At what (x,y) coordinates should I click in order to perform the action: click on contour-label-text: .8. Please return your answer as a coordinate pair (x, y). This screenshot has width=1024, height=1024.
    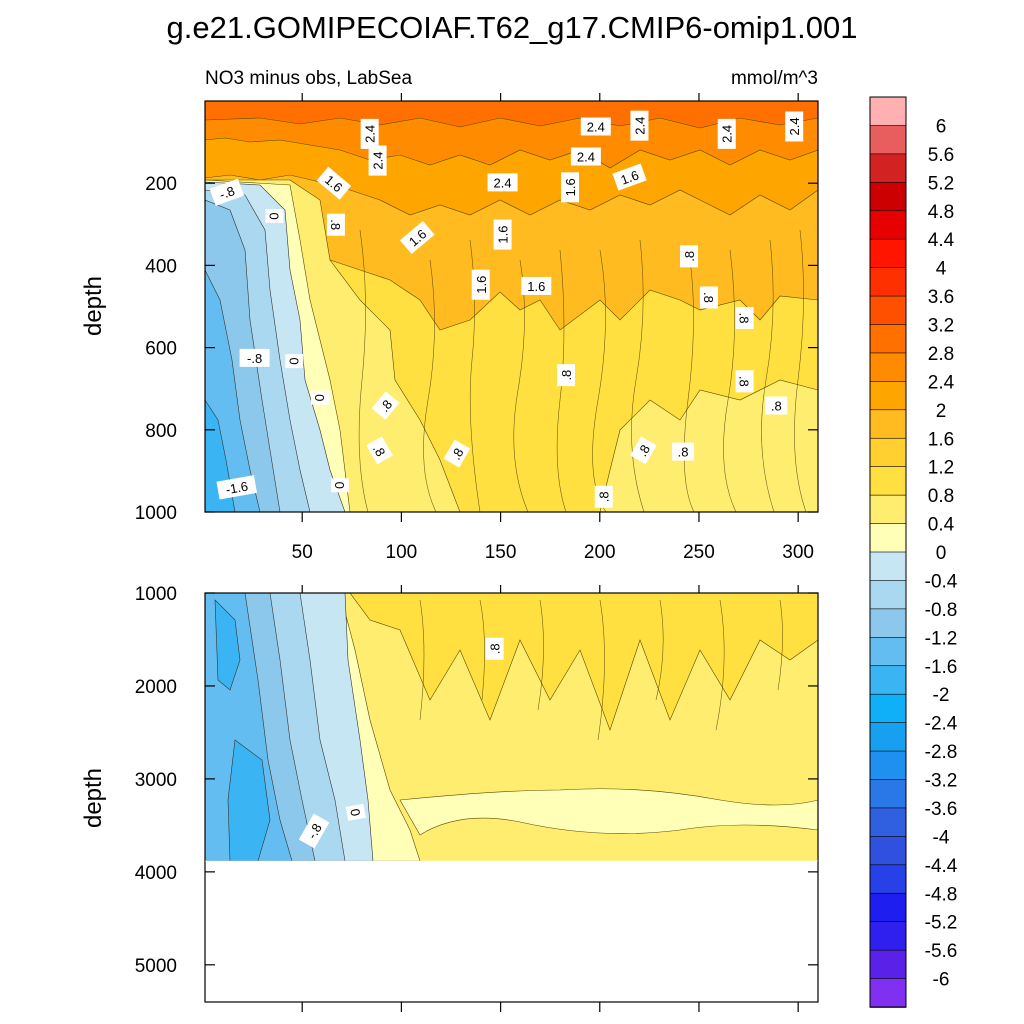
    Looking at the image, I should click on (708, 297).